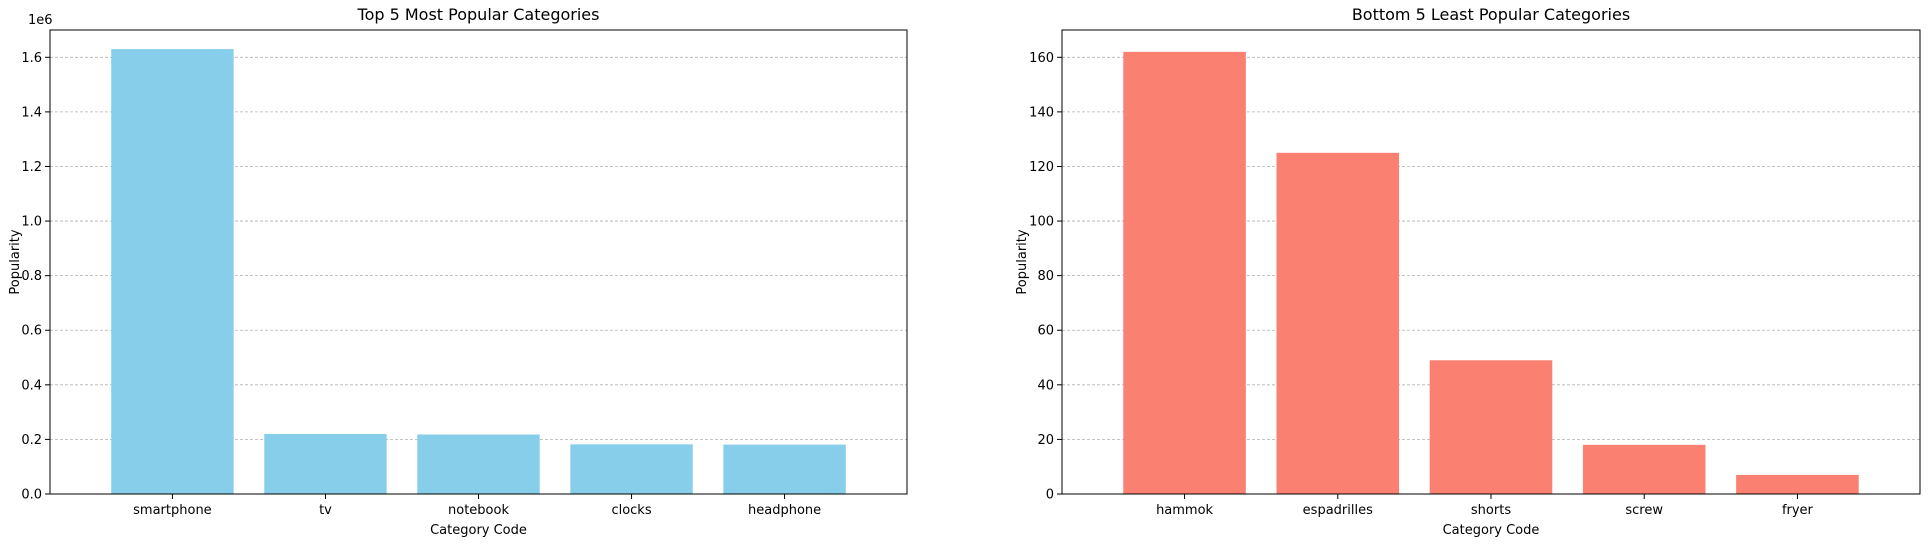 This screenshot has height=551, width=1931. Describe the element at coordinates (784, 469) in the screenshot. I see `bar-headphone` at that location.